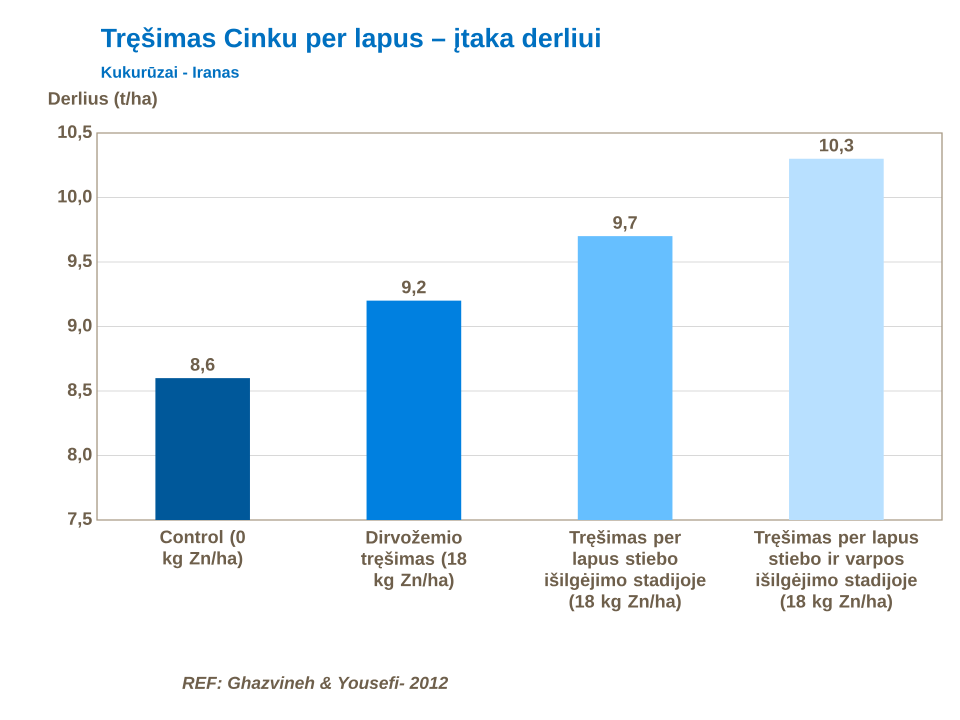 Image resolution: width=960 pixels, height=720 pixels. Describe the element at coordinates (413, 560) in the screenshot. I see `x-tick-label: Dirvožemio tręšimas (18 kg Zn/ha)` at that location.